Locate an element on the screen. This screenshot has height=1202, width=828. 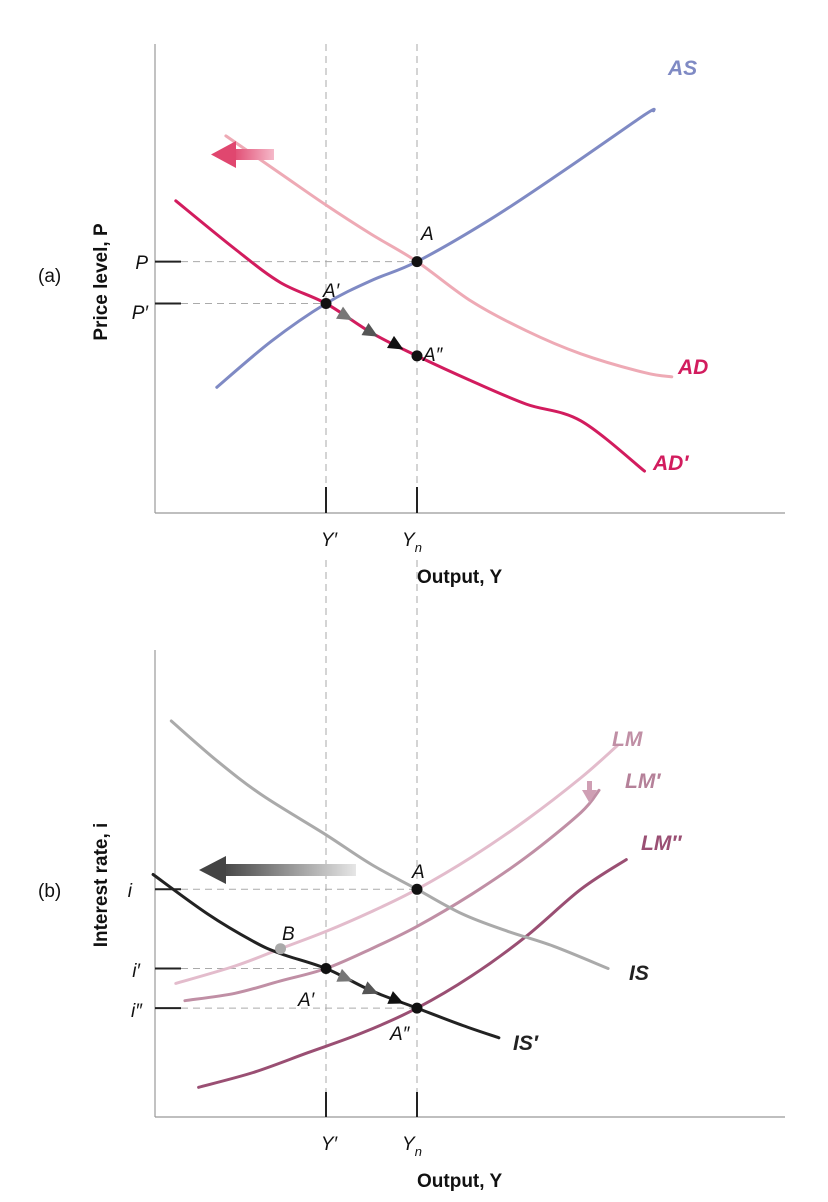
panel-b-point-label-a: A is located at coordinates (418, 872).